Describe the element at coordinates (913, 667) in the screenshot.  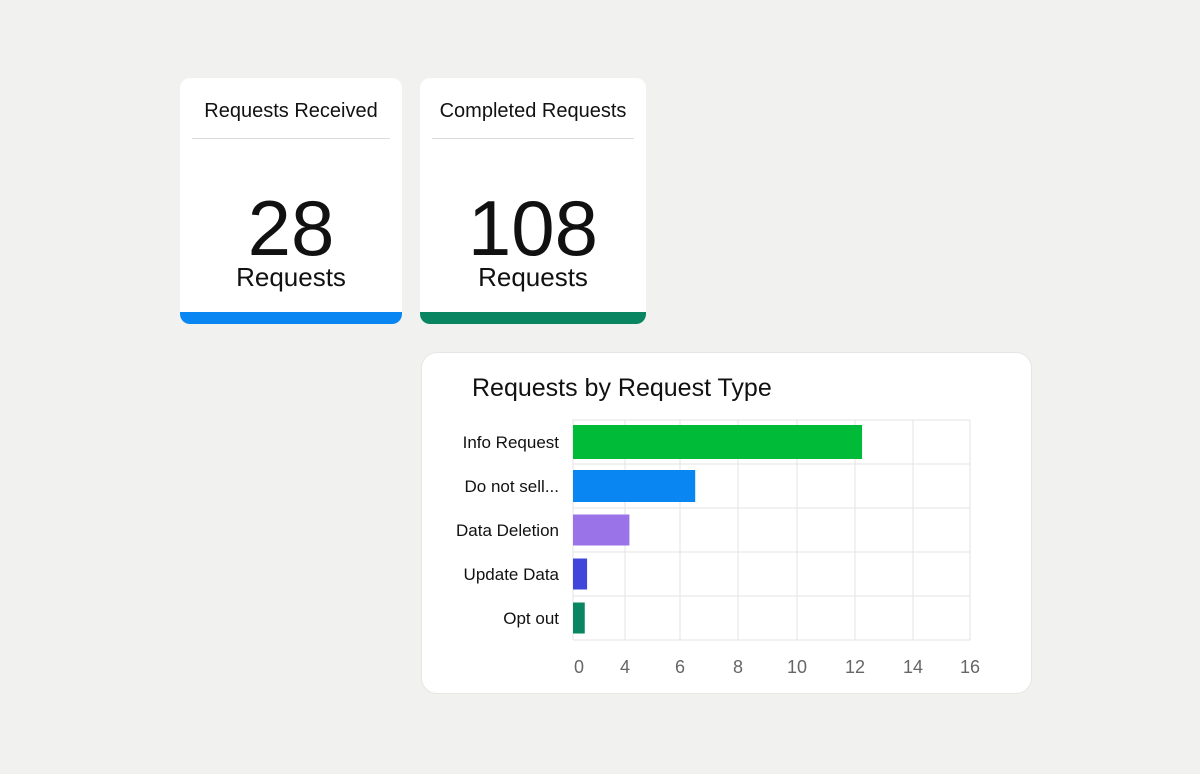
I see `x-tick-label: 14` at that location.